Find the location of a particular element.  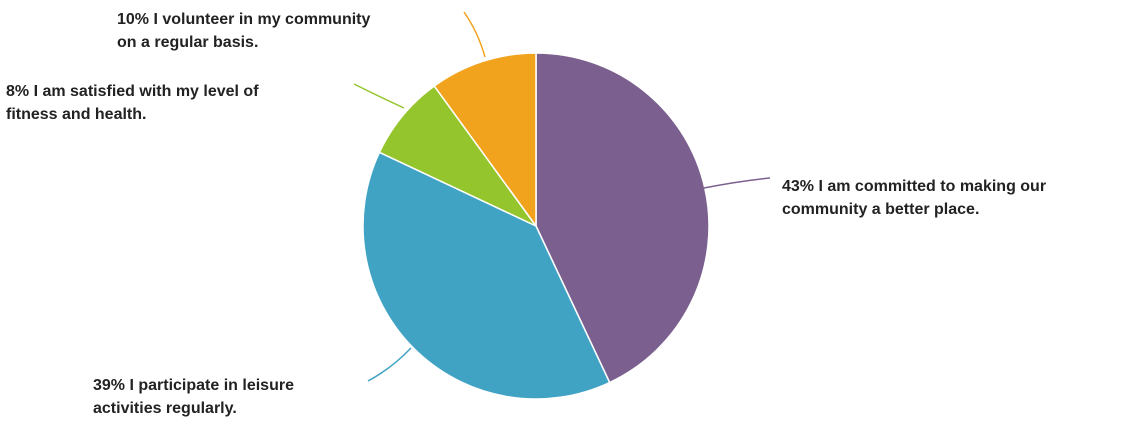

slice-volunteer-leader-line is located at coordinates (474, 34).